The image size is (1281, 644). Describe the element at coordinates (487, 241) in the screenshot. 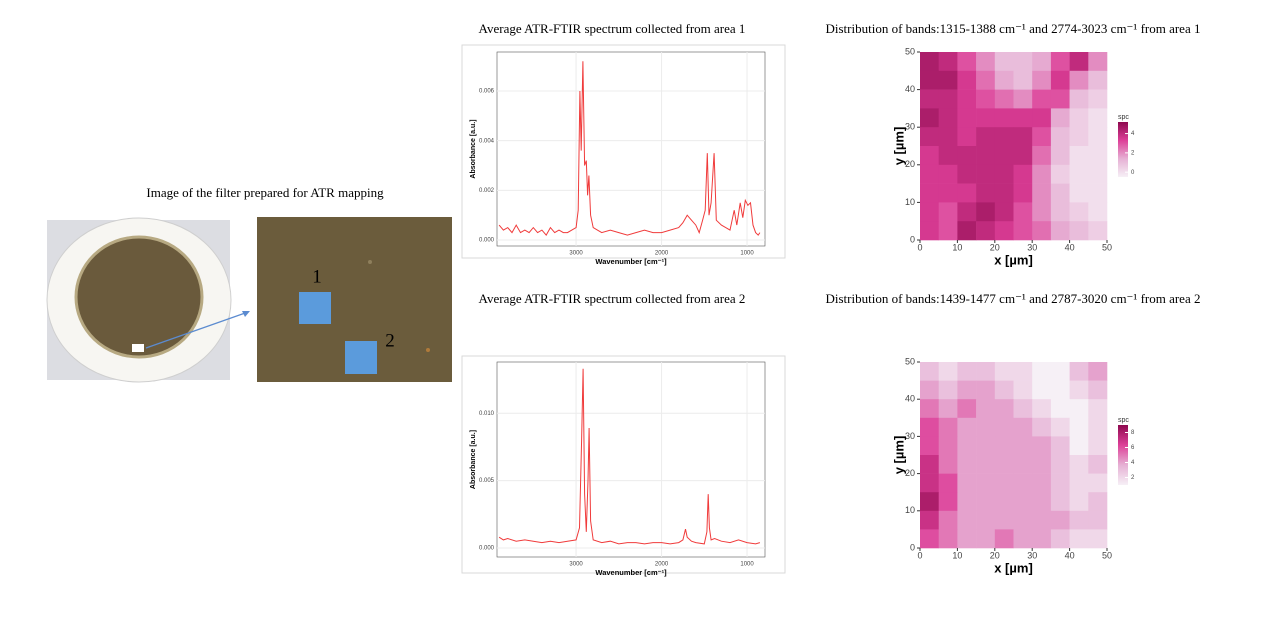

I see `y-tick-label: 0.000` at that location.